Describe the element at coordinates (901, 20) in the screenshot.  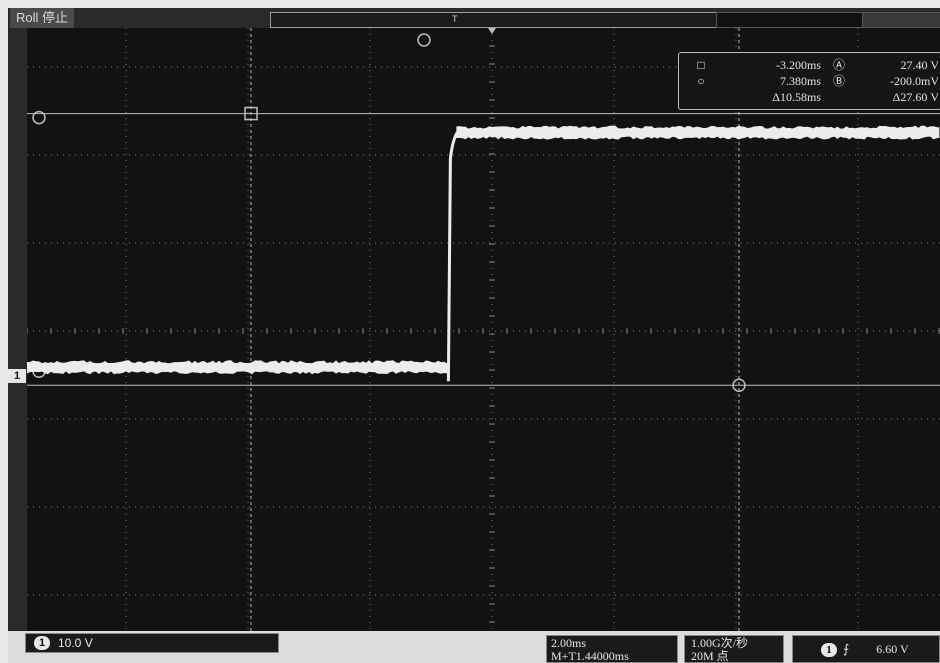
I see `record-view-bar-end` at that location.